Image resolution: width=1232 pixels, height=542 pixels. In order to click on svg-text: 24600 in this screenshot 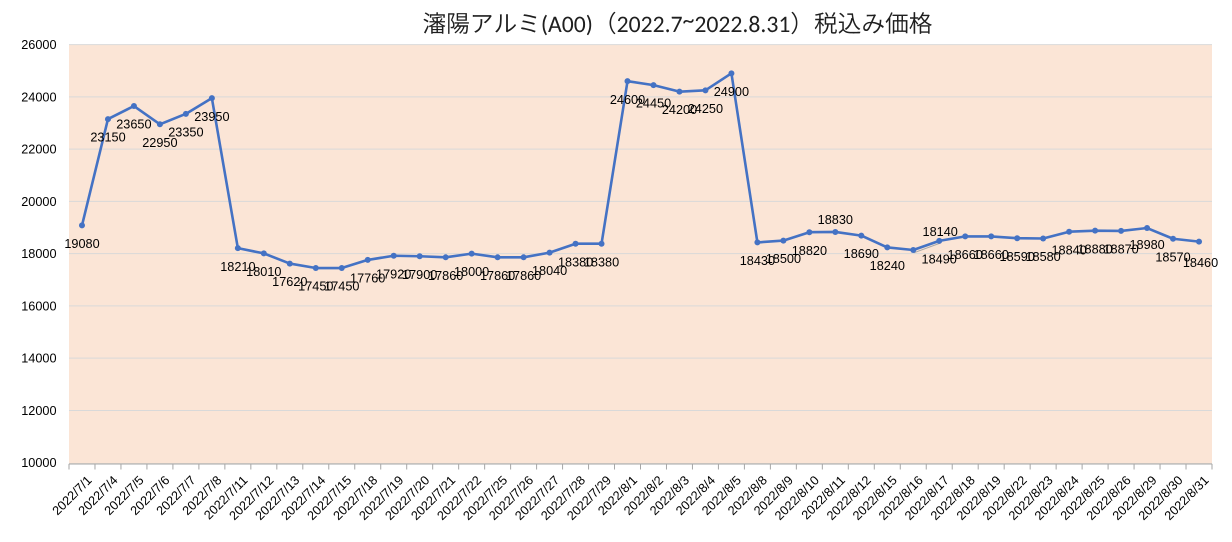, I will do `click(627, 100)`.